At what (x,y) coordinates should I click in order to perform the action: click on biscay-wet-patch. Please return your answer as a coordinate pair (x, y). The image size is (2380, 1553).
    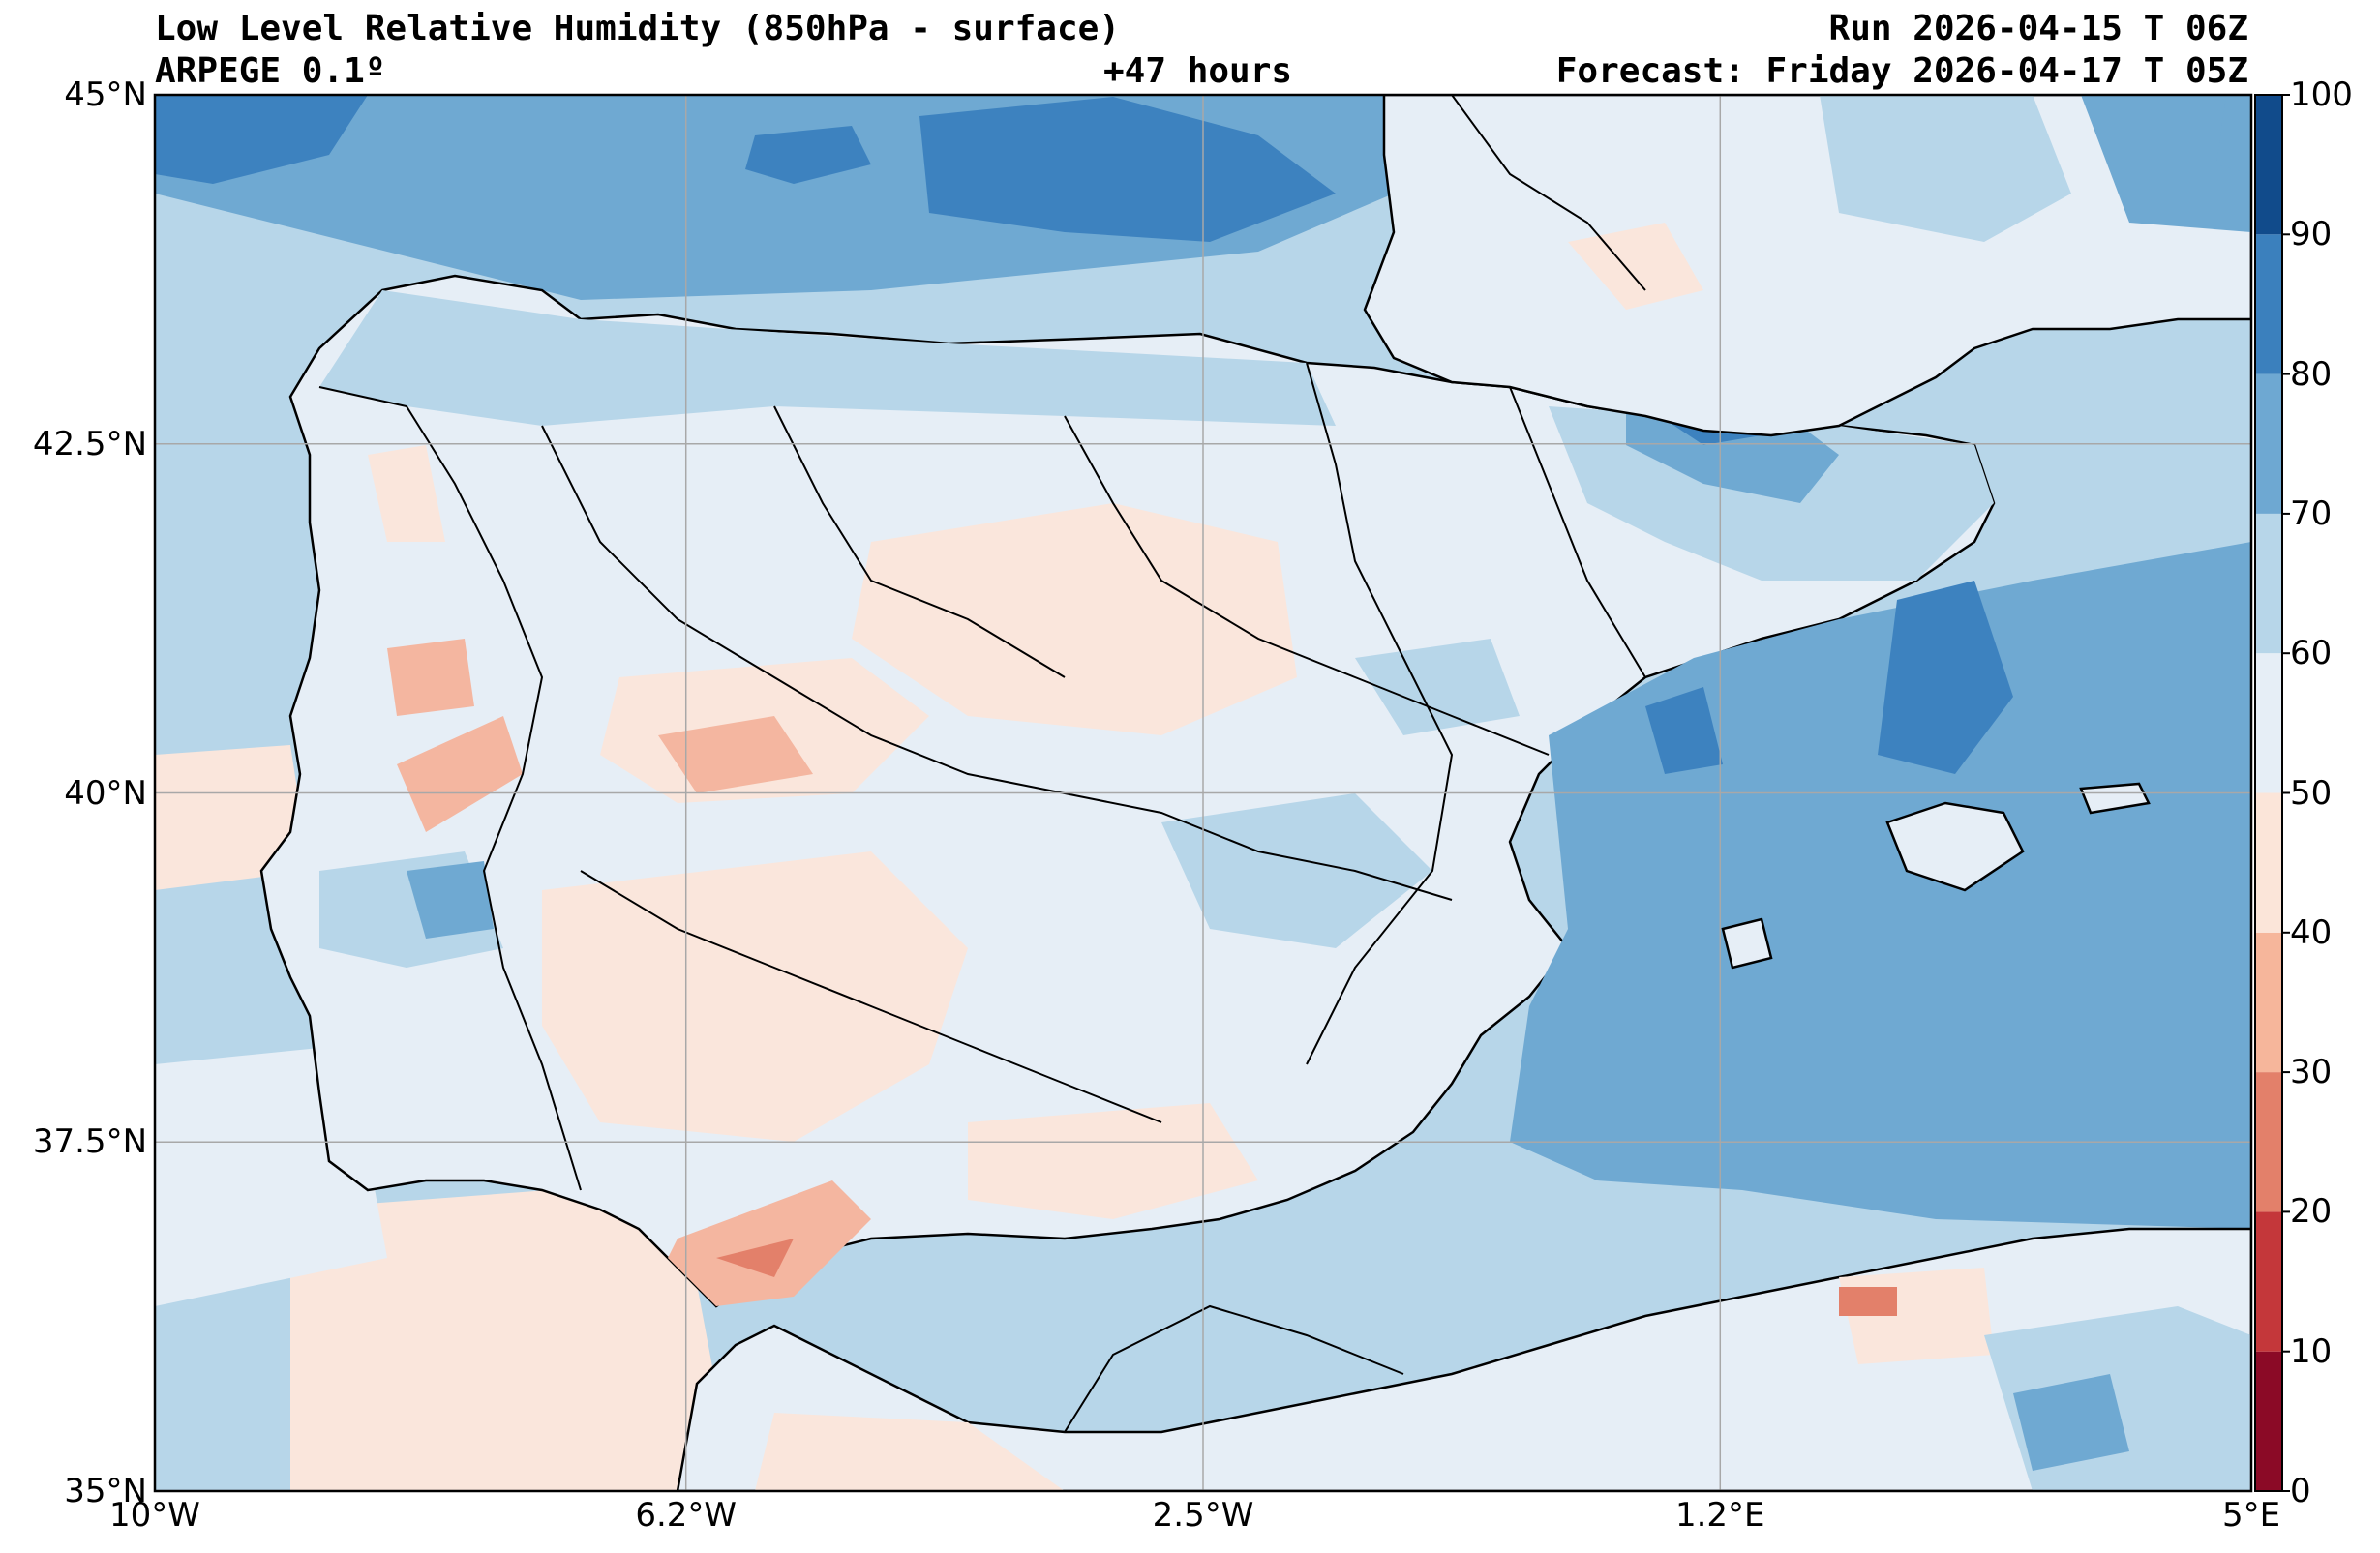
    Looking at the image, I should click on (1127, 169).